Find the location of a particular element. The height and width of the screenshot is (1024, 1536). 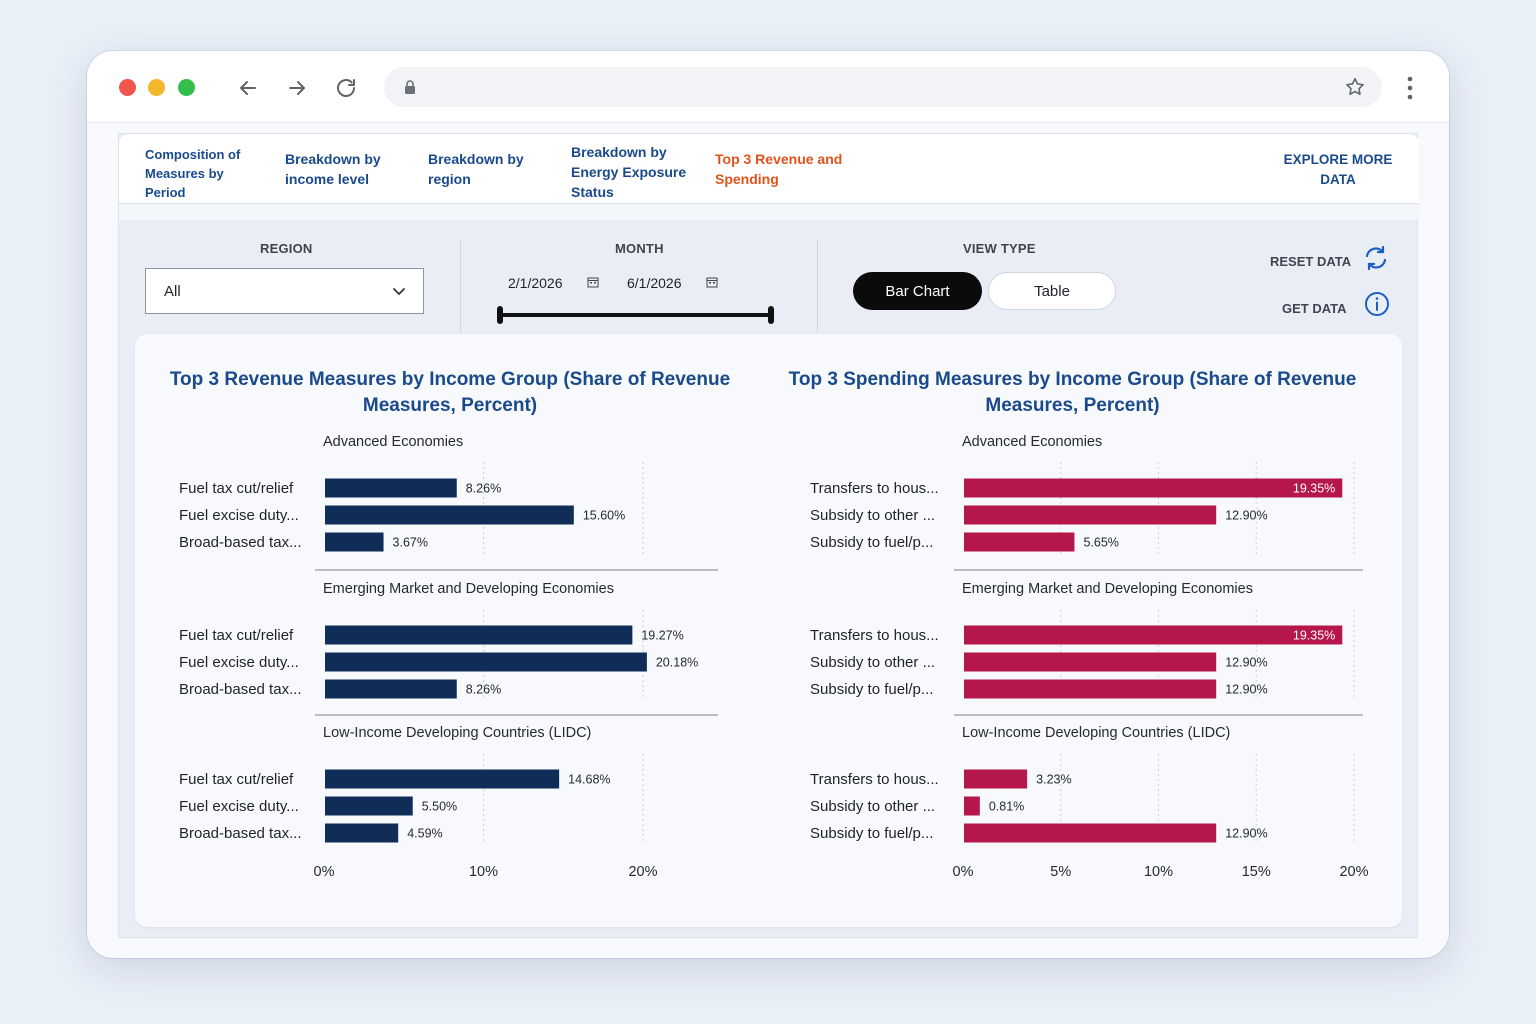

spending-group-label: Advanced Economies is located at coordinates (1032, 442).